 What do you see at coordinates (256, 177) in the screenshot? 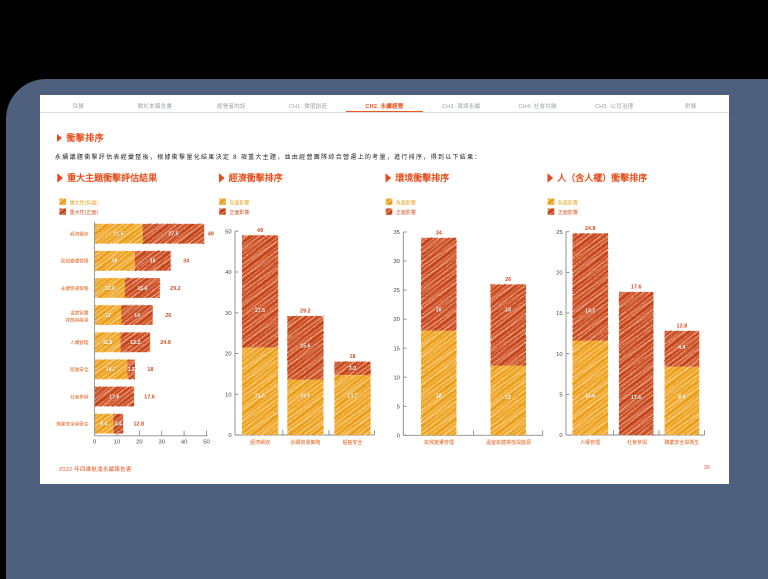
I see `svg-text: 經濟衝擊排序` at bounding box center [256, 177].